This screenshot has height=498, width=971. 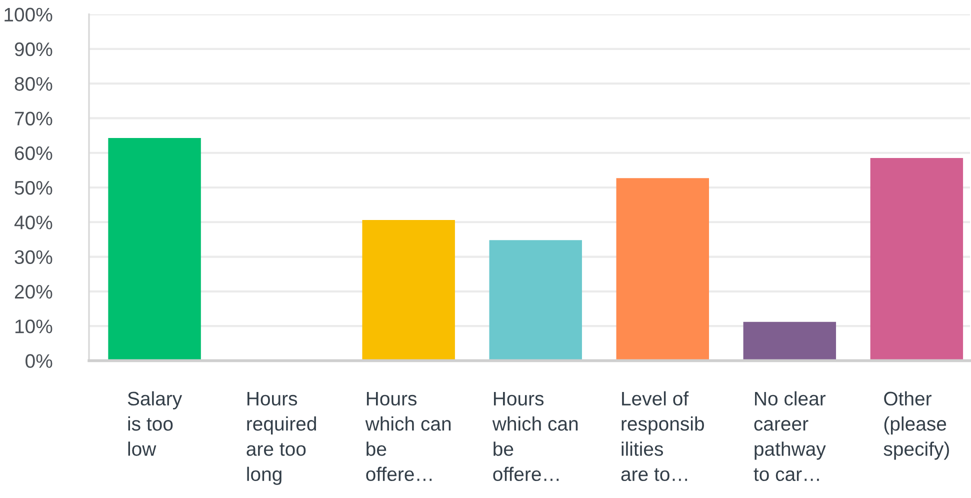 I want to click on y-tick-label: 60%, so click(x=33, y=153).